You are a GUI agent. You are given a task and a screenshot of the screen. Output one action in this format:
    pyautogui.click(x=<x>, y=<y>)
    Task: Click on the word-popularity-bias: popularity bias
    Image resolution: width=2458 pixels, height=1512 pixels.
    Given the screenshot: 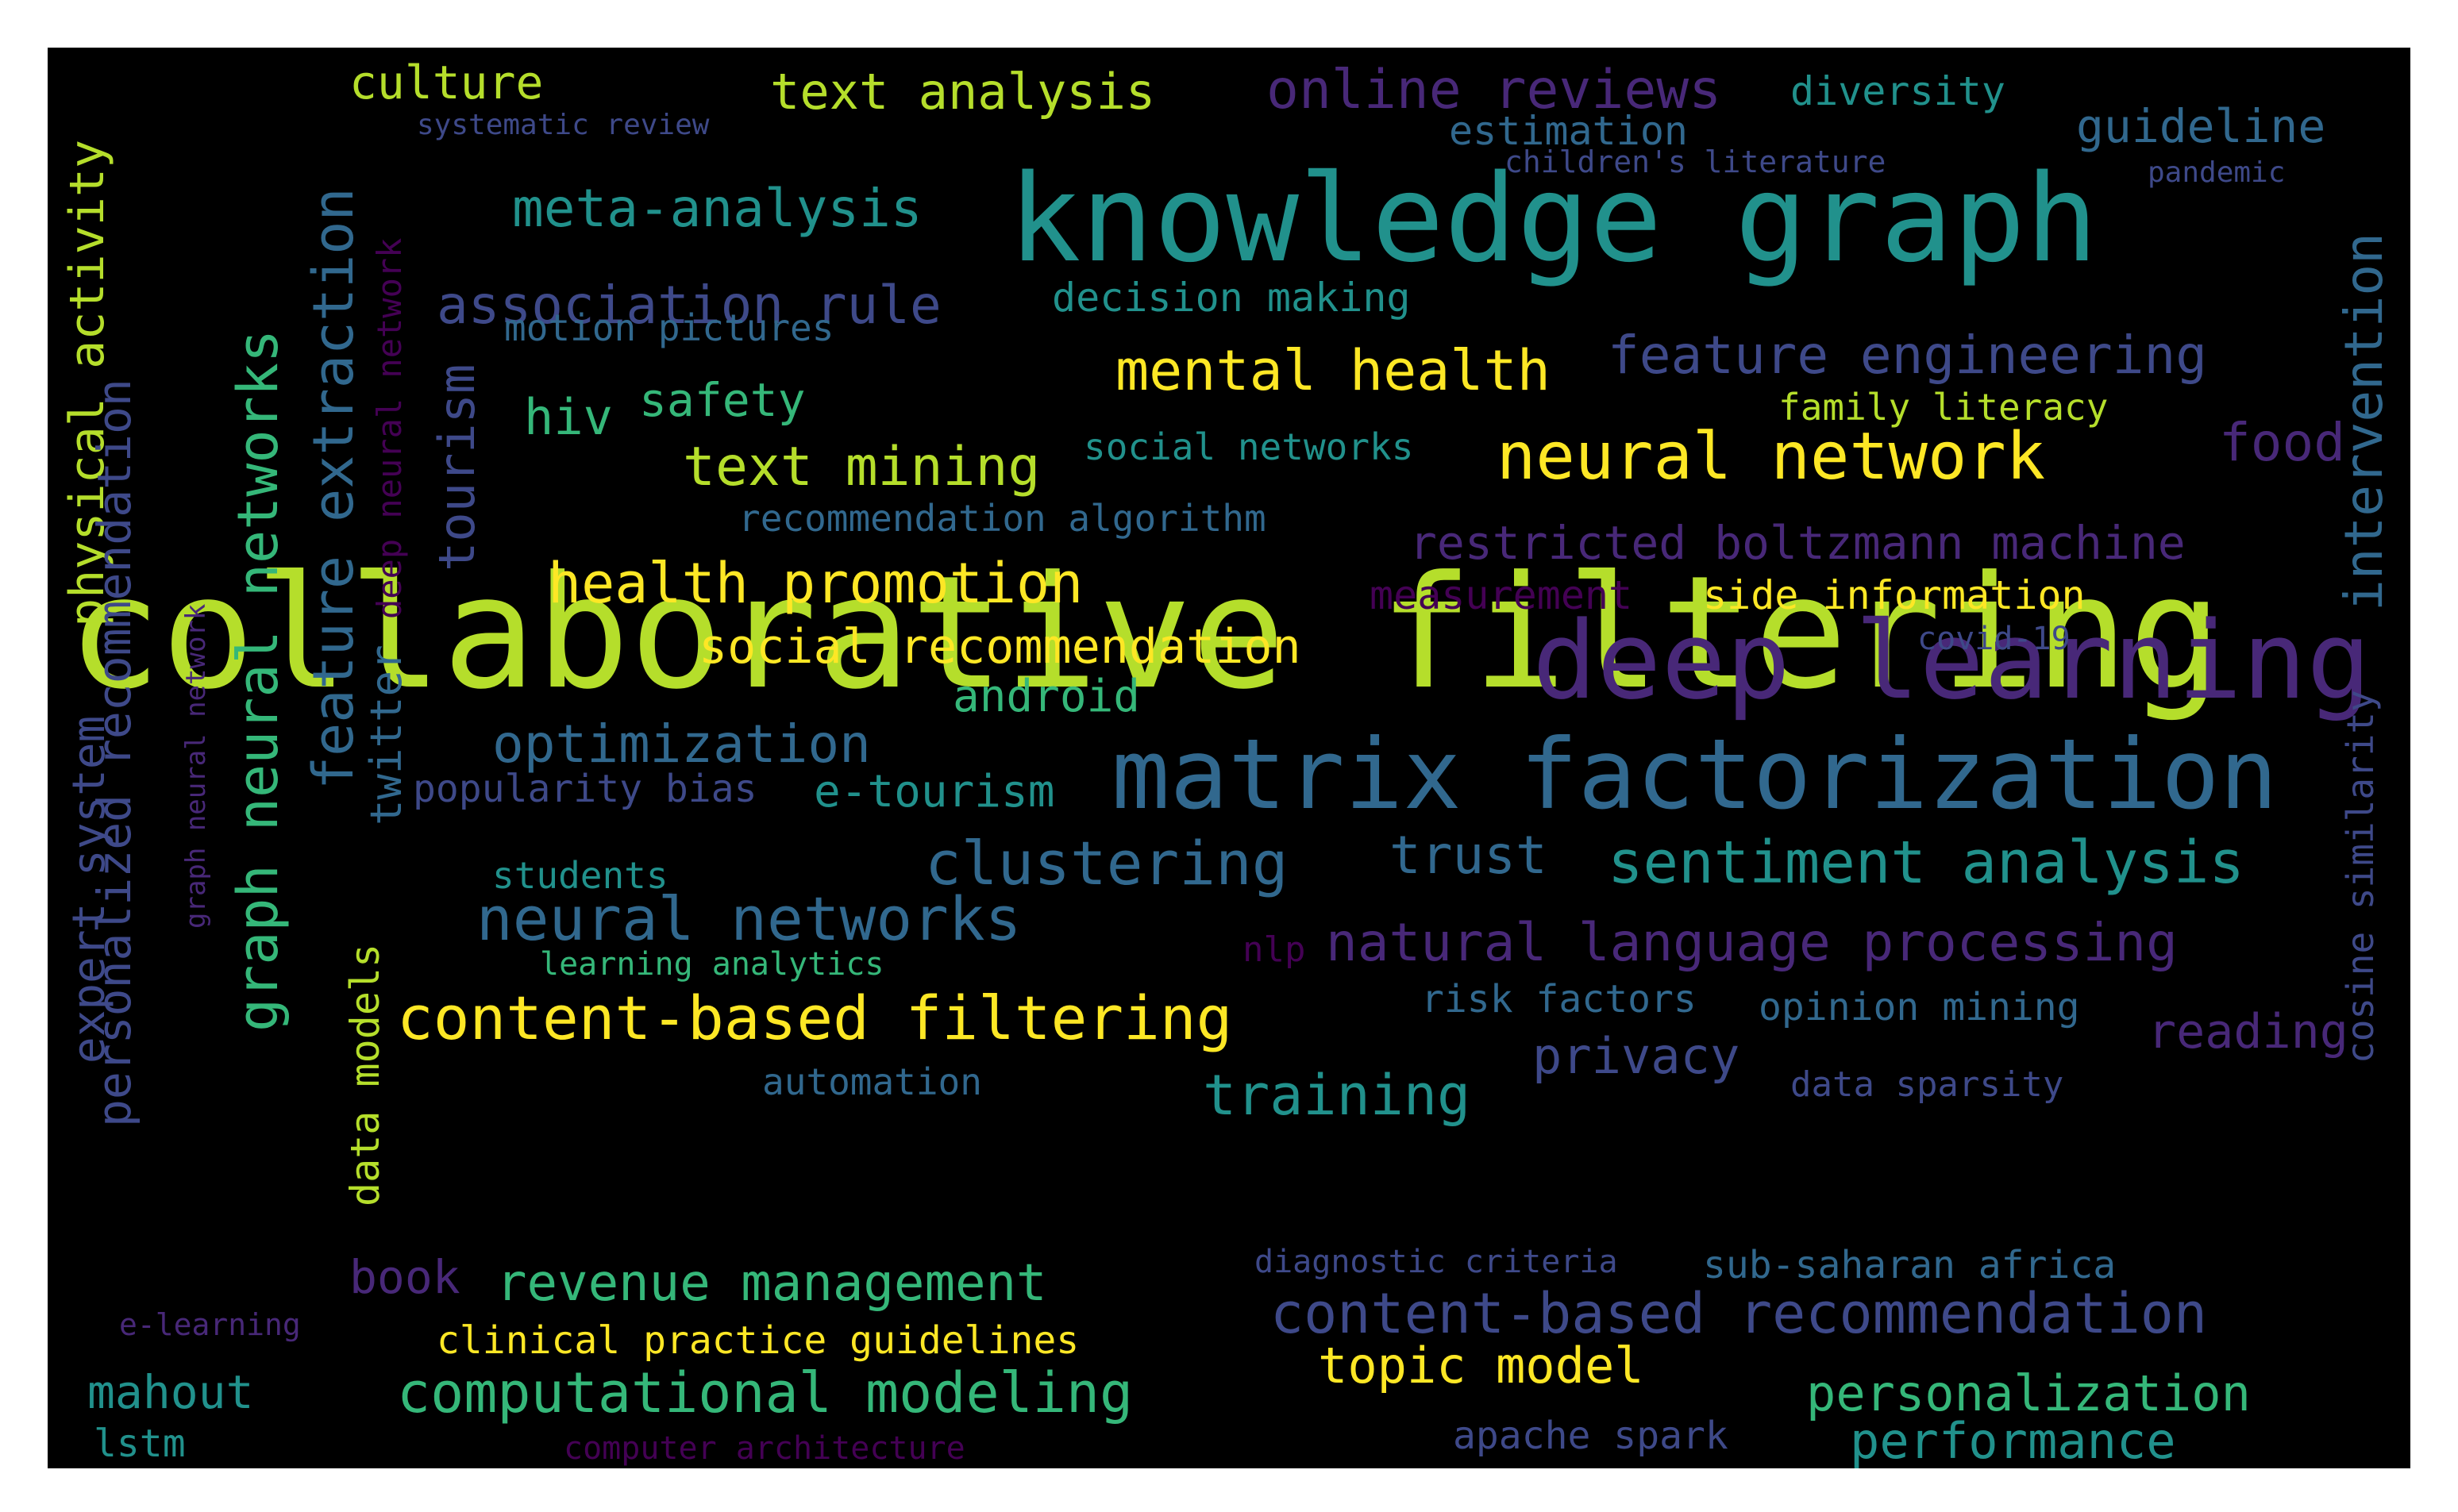 What is the action you would take?
    pyautogui.click(x=585, y=789)
    